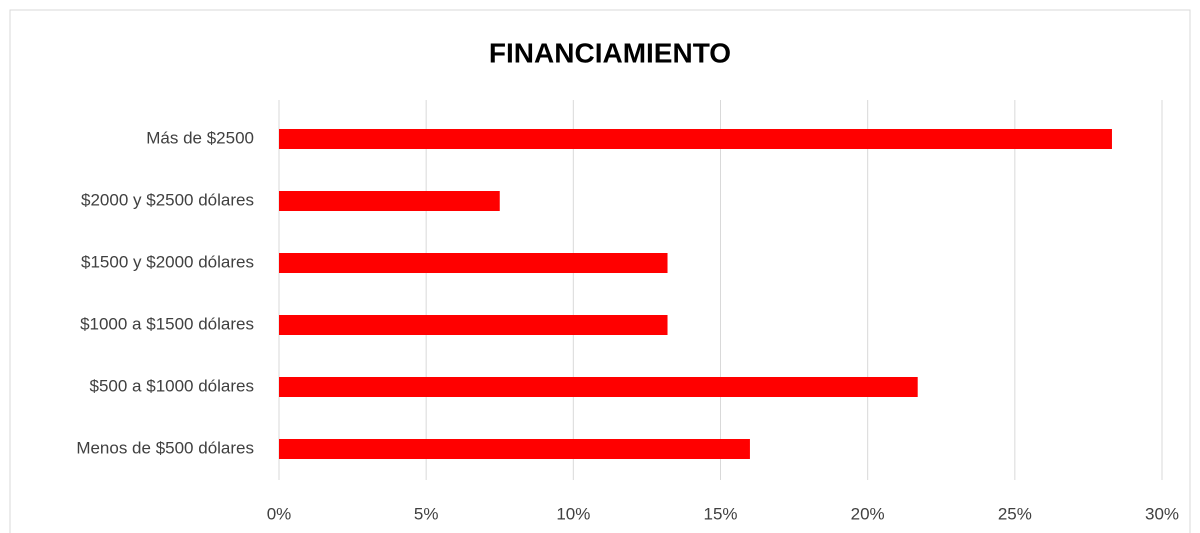 The width and height of the screenshot is (1200, 533). What do you see at coordinates (167, 323) in the screenshot?
I see `y-tick-label: $1000 a $1500 dólares` at bounding box center [167, 323].